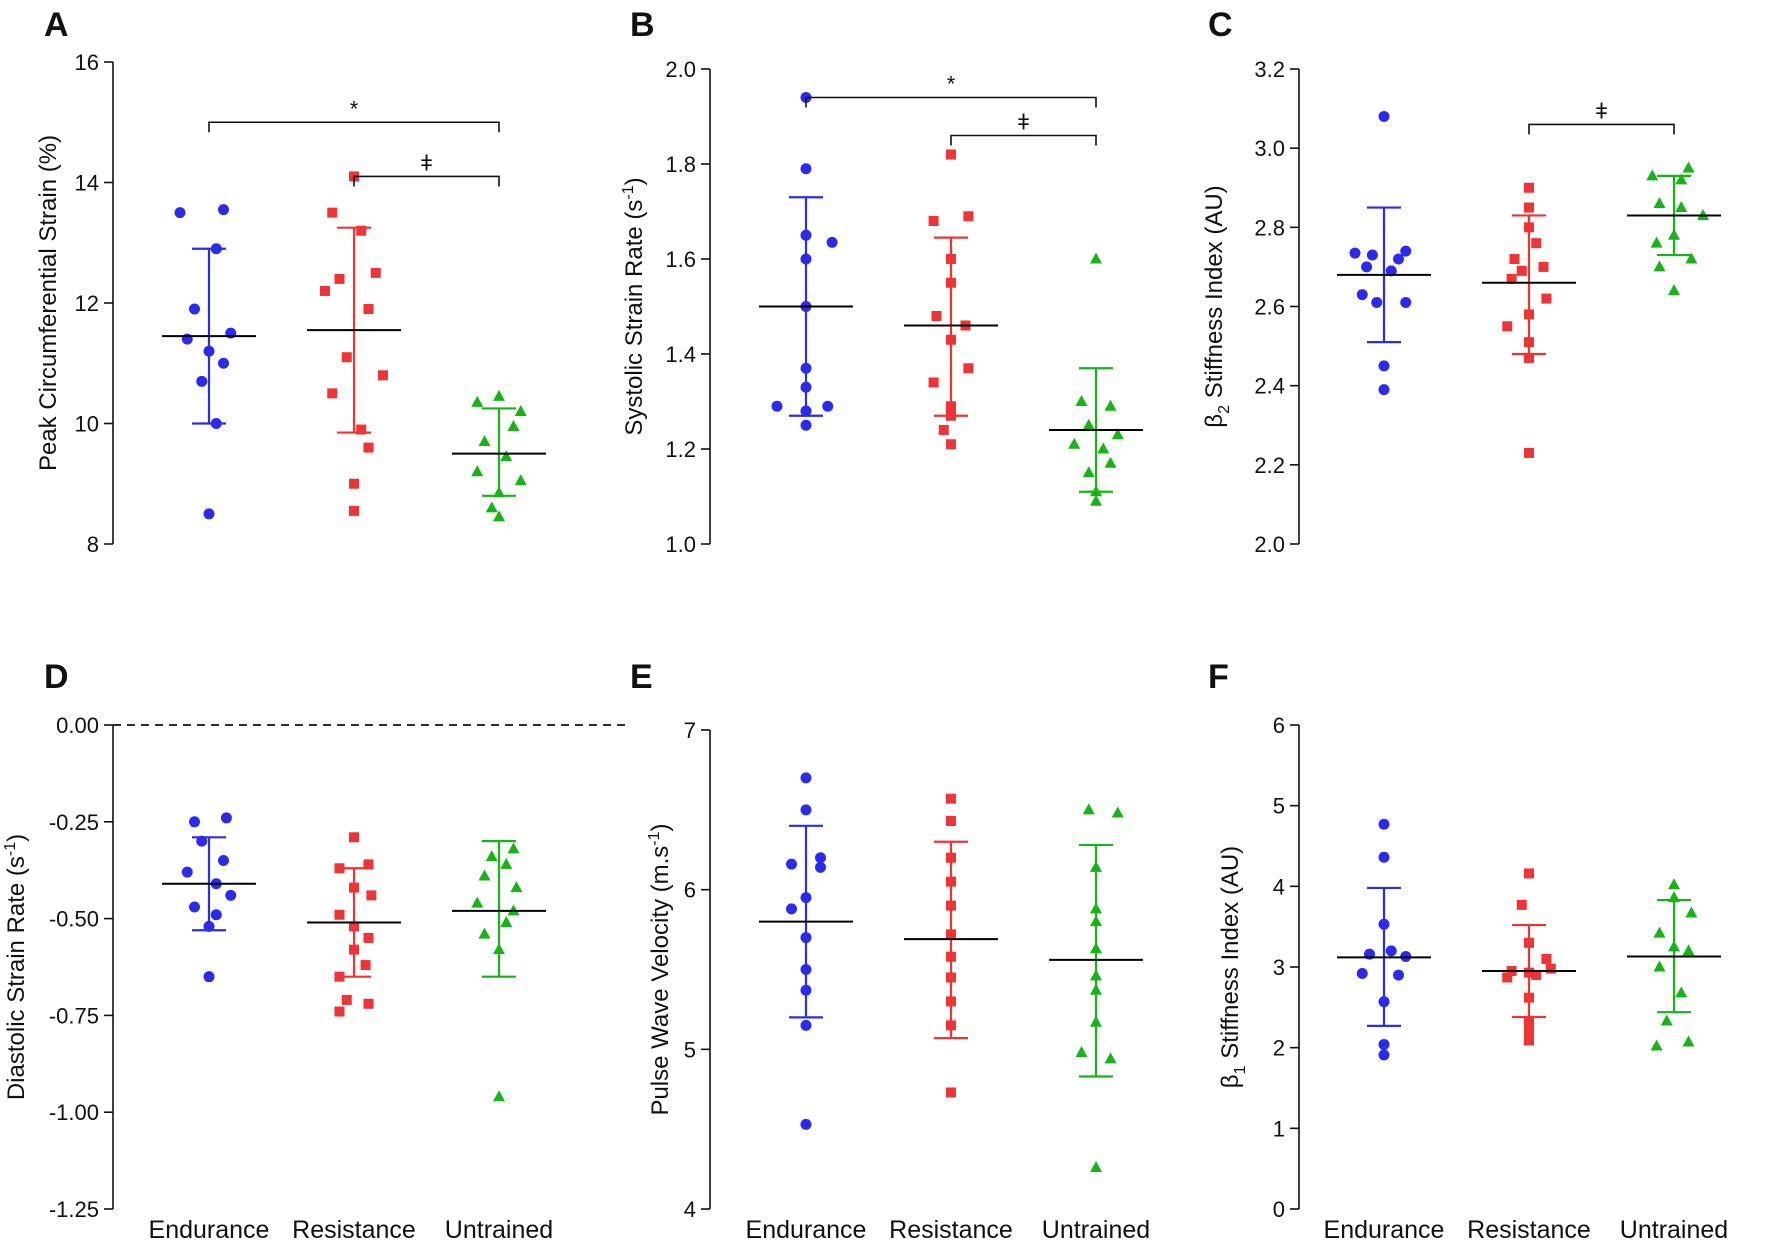 The height and width of the screenshot is (1247, 1770). Describe the element at coordinates (642, 25) in the screenshot. I see `panel-letter: B` at that location.